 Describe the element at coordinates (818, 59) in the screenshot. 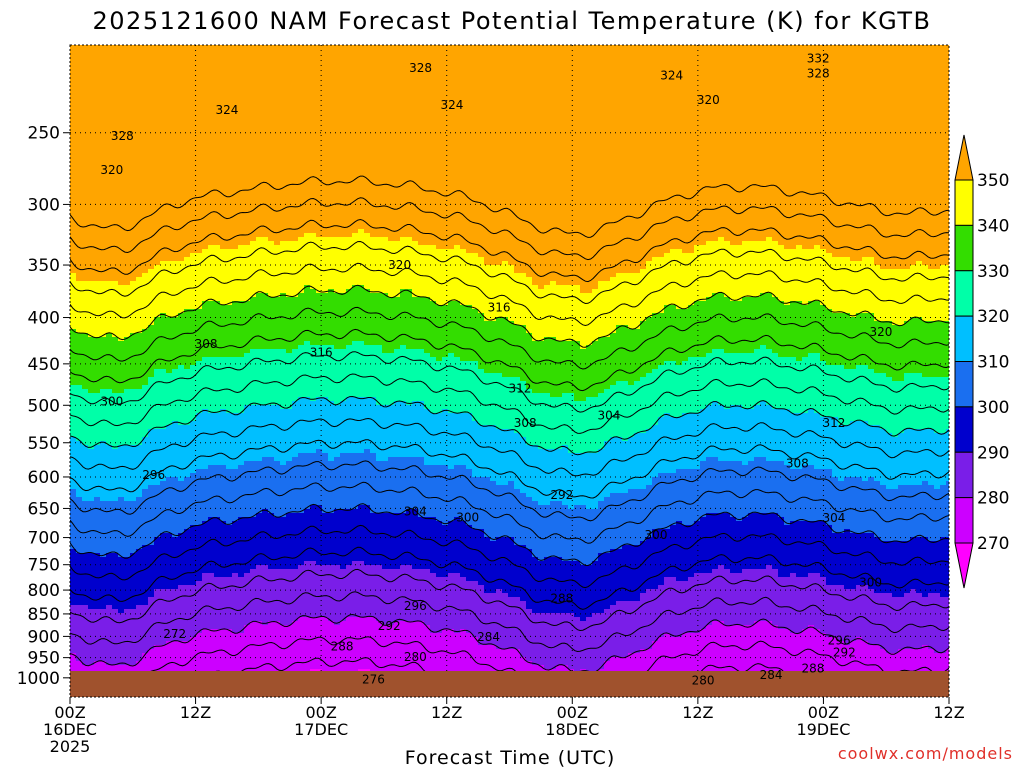

I see `contour-label: 332` at that location.